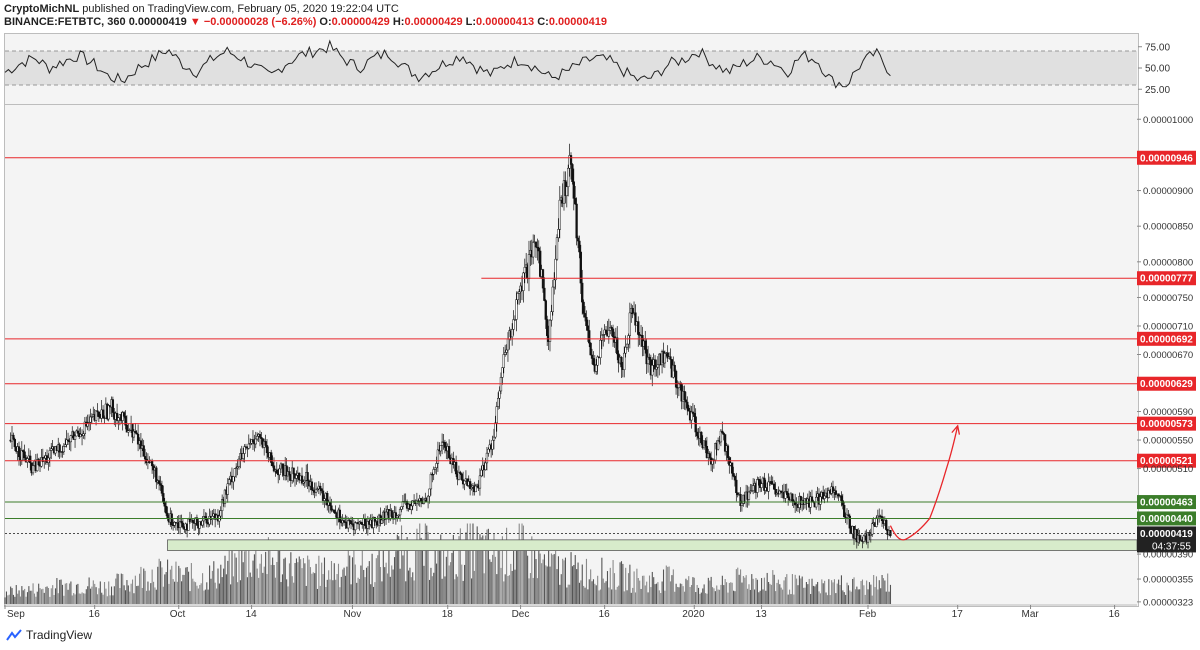  What do you see at coordinates (1166, 503) in the screenshot?
I see `support-level-label: 0.00000463` at bounding box center [1166, 503].